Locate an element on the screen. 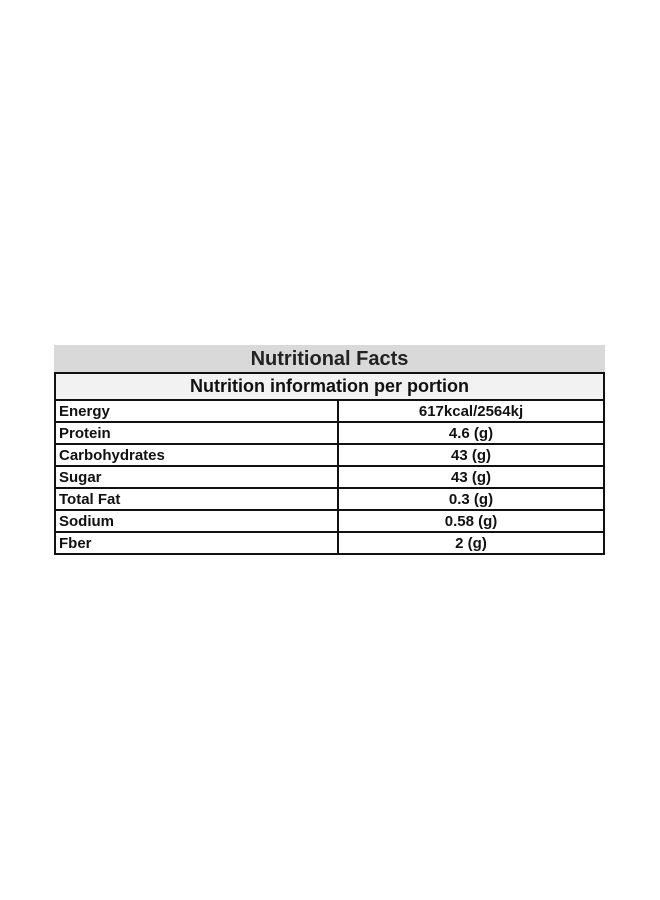 The height and width of the screenshot is (900, 660). table-row: Carbohydrates 43 (g) is located at coordinates (329, 454).